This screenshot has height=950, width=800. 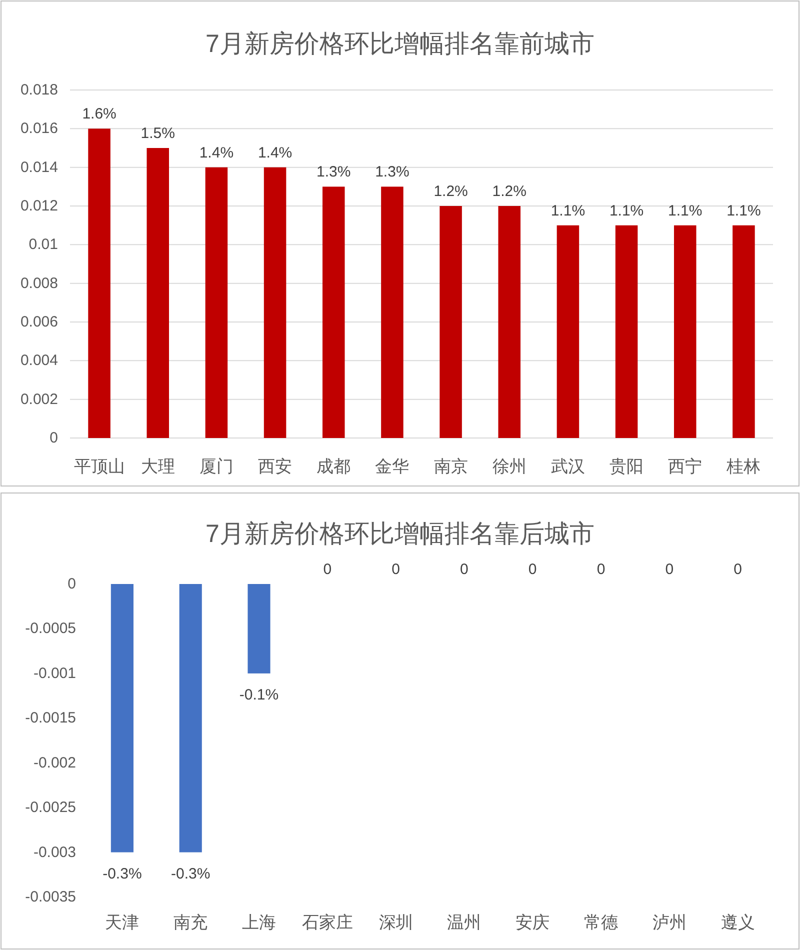 What do you see at coordinates (39, 90) in the screenshot?
I see `y-tick-label: 0.018` at bounding box center [39, 90].